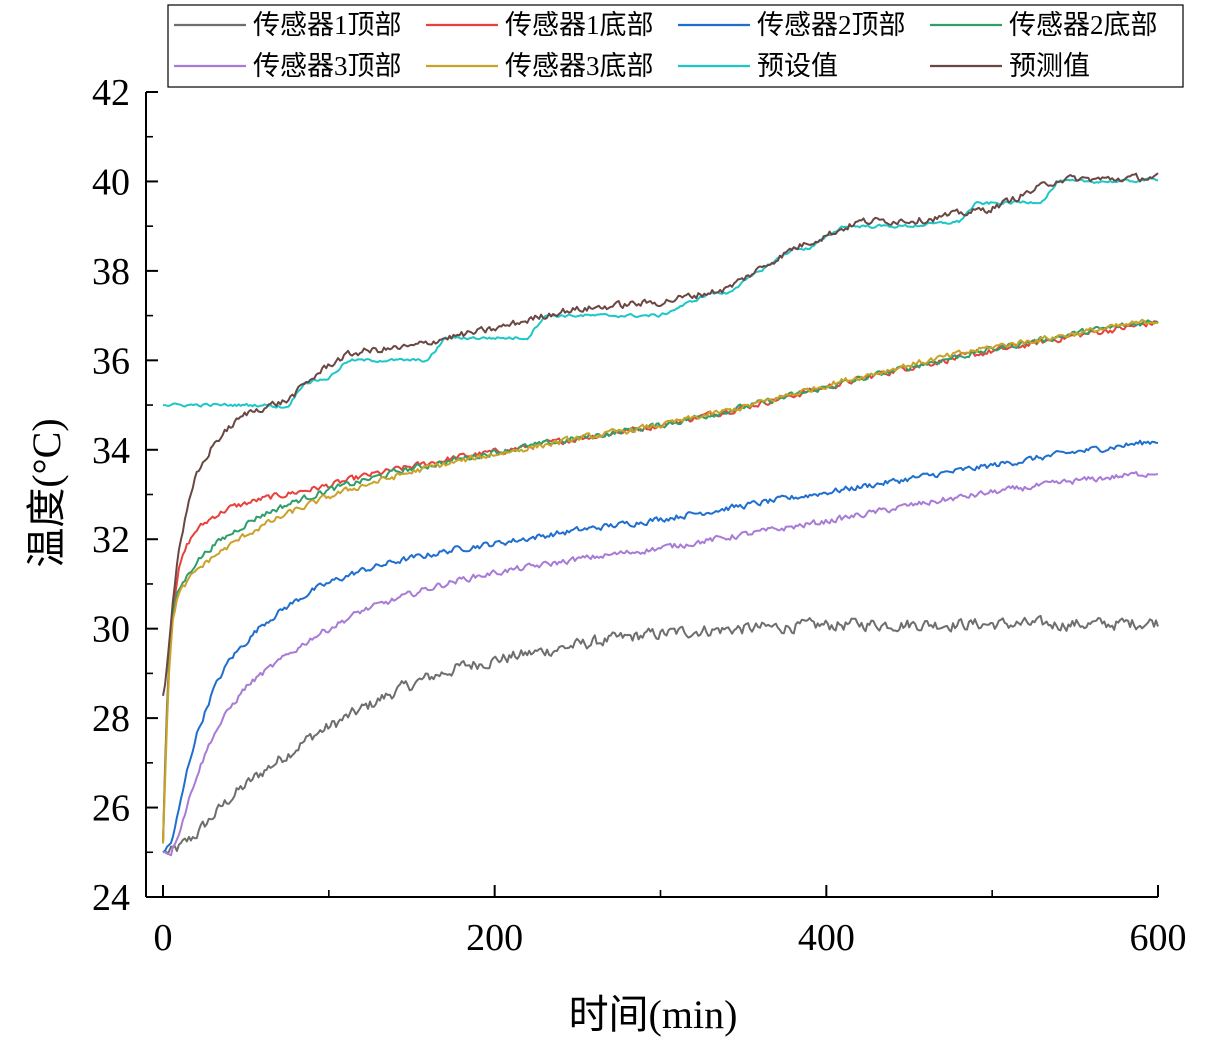  Describe the element at coordinates (327, 25) in the screenshot. I see `legend-label: 传感器1顶部` at that location.